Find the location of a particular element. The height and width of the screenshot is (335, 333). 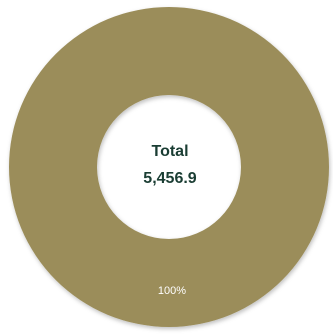

center-total-value: 5,456.9 is located at coordinates (169, 178).